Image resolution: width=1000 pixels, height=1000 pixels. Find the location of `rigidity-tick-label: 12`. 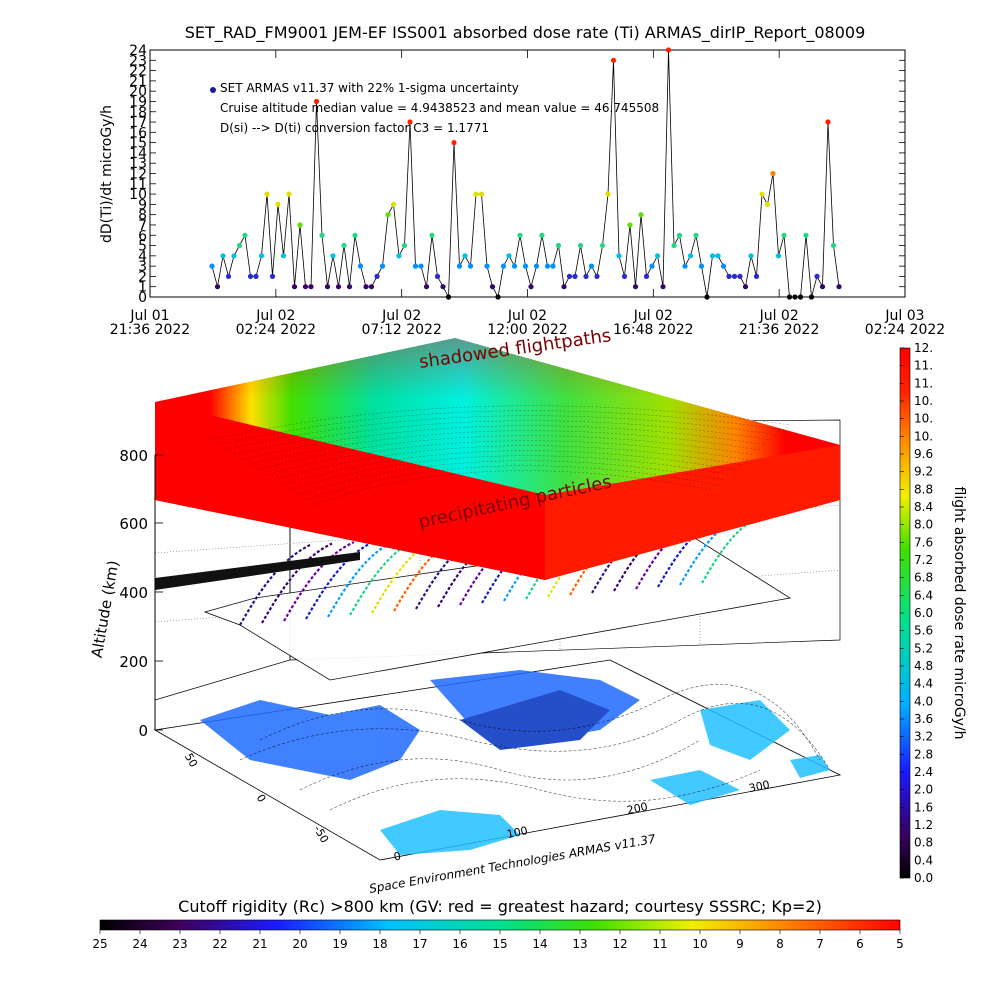

rigidity-tick-label: 12 is located at coordinates (619, 944).